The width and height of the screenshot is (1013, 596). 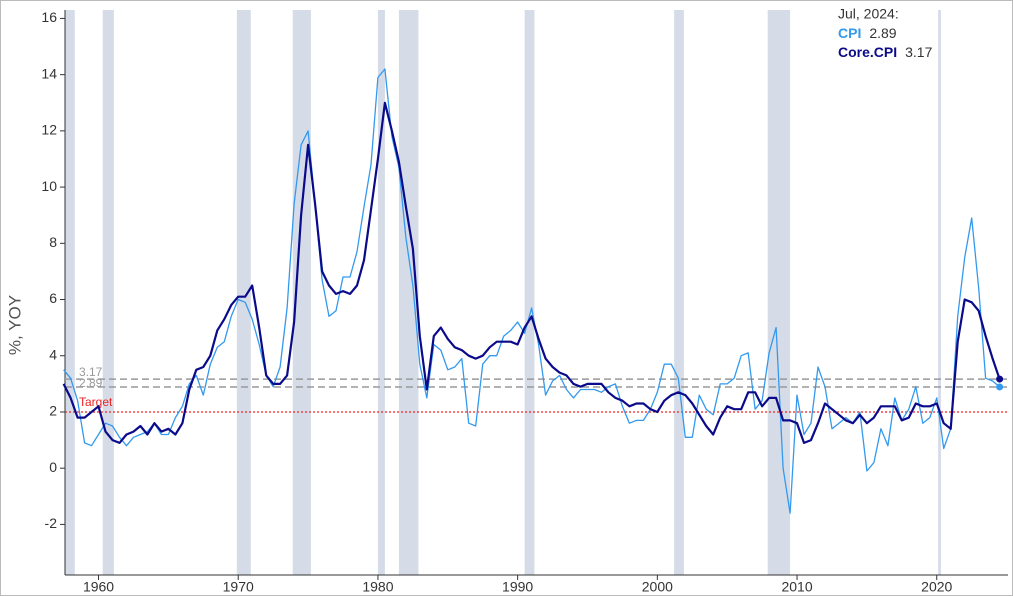 What do you see at coordinates (849, 33) in the screenshot?
I see `annotation-series: CPI` at bounding box center [849, 33].